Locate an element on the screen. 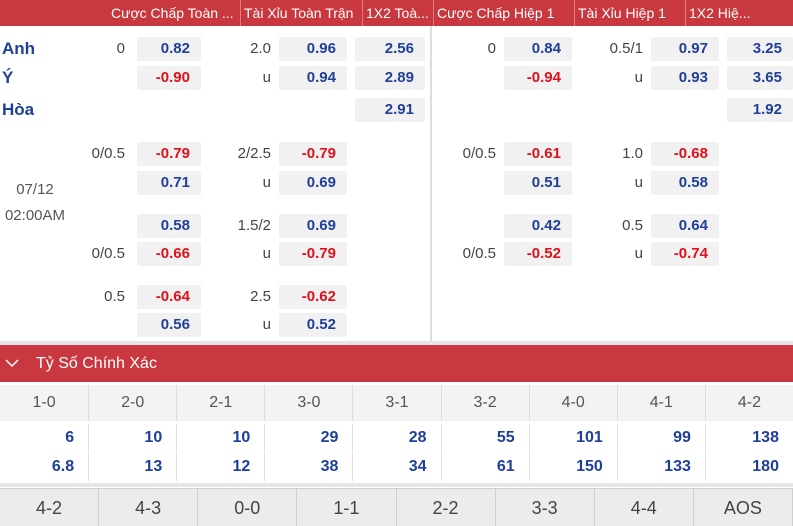 This screenshot has height=526, width=793. score-label: 4-2 is located at coordinates (748, 403).